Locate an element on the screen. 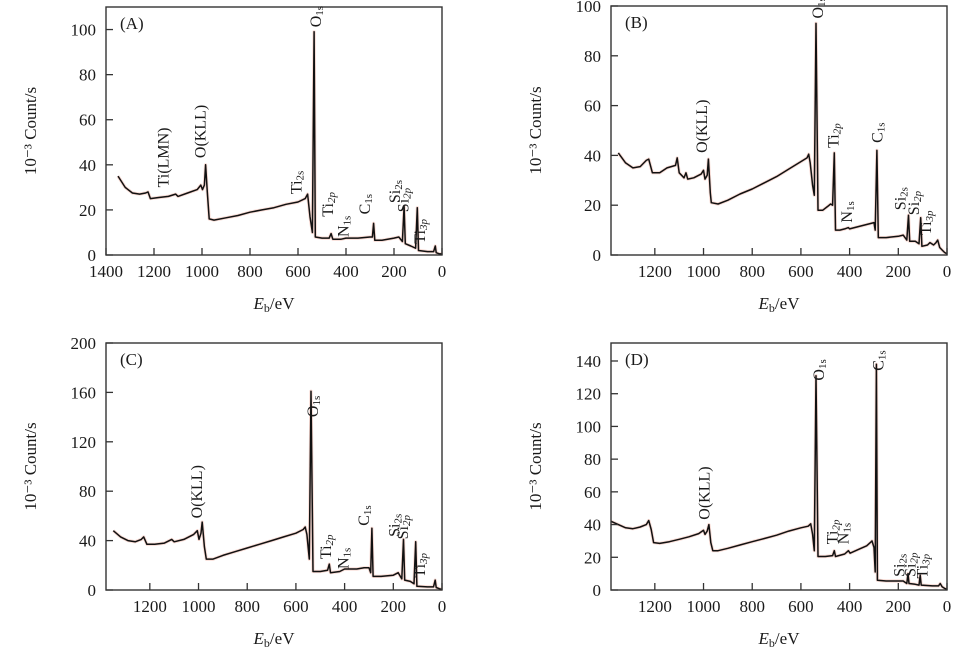 Image resolution: width=967 pixels, height=655 pixels. panel-label: (D) is located at coordinates (637, 359).